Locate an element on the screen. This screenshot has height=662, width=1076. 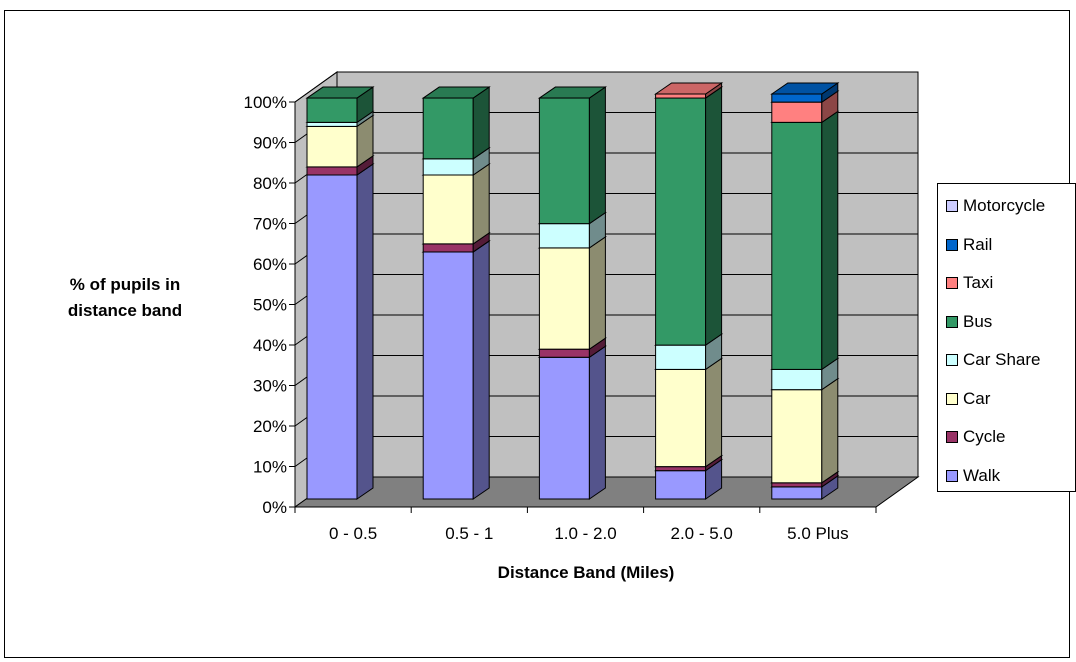
x-tick-label: 1.0 - 2.0 is located at coordinates (585, 533).